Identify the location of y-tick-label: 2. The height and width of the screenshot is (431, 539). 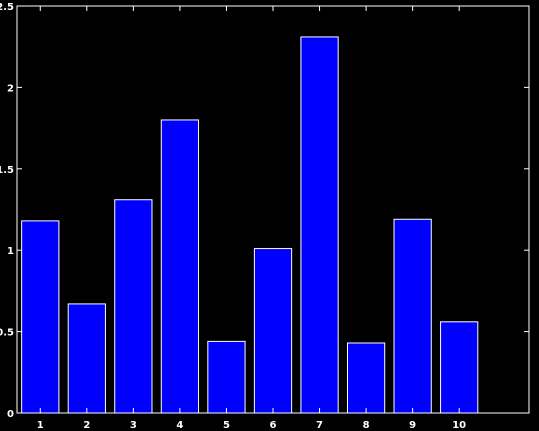
(10, 88).